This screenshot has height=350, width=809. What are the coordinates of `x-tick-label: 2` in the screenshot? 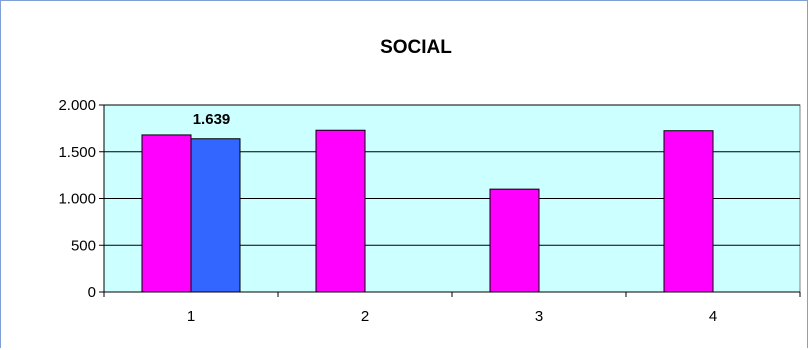 It's located at (365, 316).